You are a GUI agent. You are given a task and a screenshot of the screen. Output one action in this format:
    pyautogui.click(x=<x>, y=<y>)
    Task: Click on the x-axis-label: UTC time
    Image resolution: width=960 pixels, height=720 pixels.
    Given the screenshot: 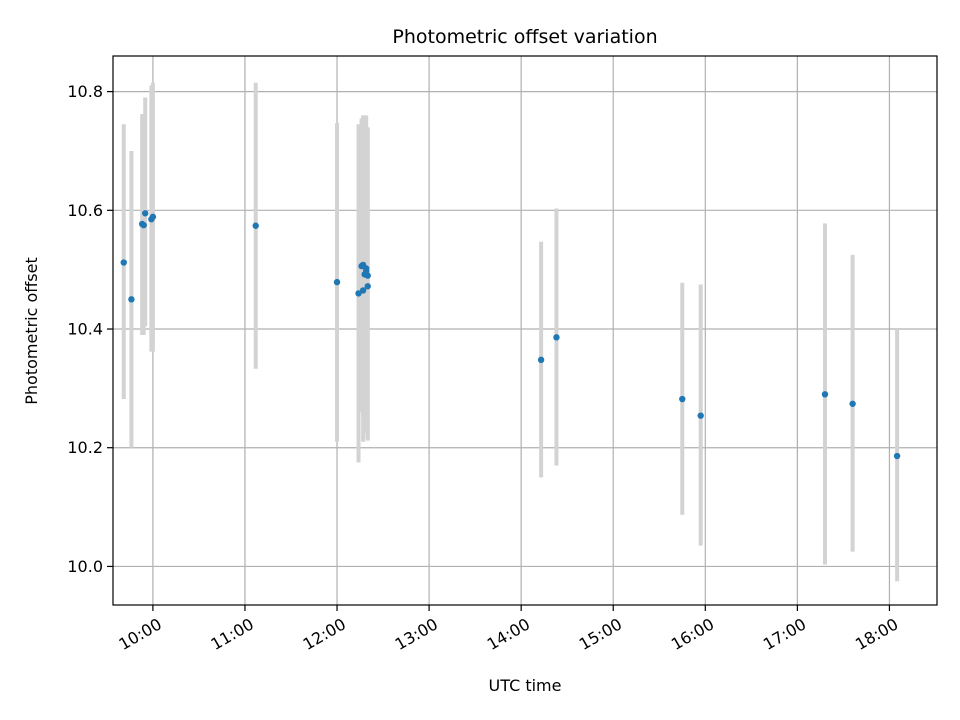 What is the action you would take?
    pyautogui.click(x=525, y=685)
    